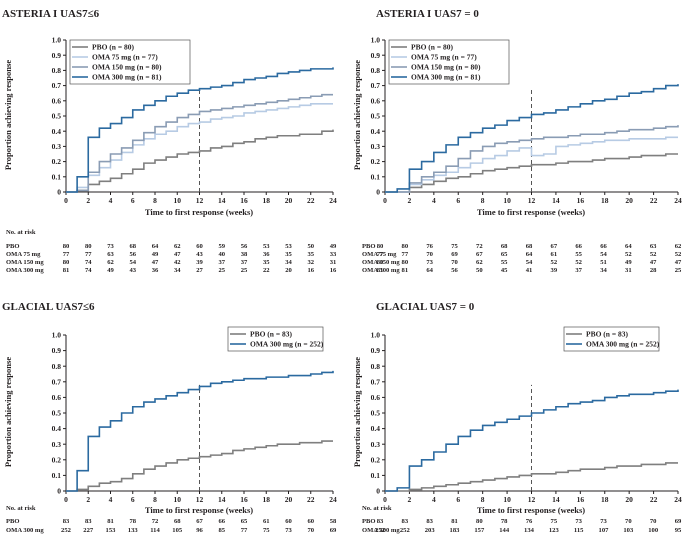 Image resolution: width=700 pixels, height=556 pixels. What do you see at coordinates (381, 262) in the screenshot?
I see `chart-2-risk-row-label: OMA 150 mg` at bounding box center [381, 262].